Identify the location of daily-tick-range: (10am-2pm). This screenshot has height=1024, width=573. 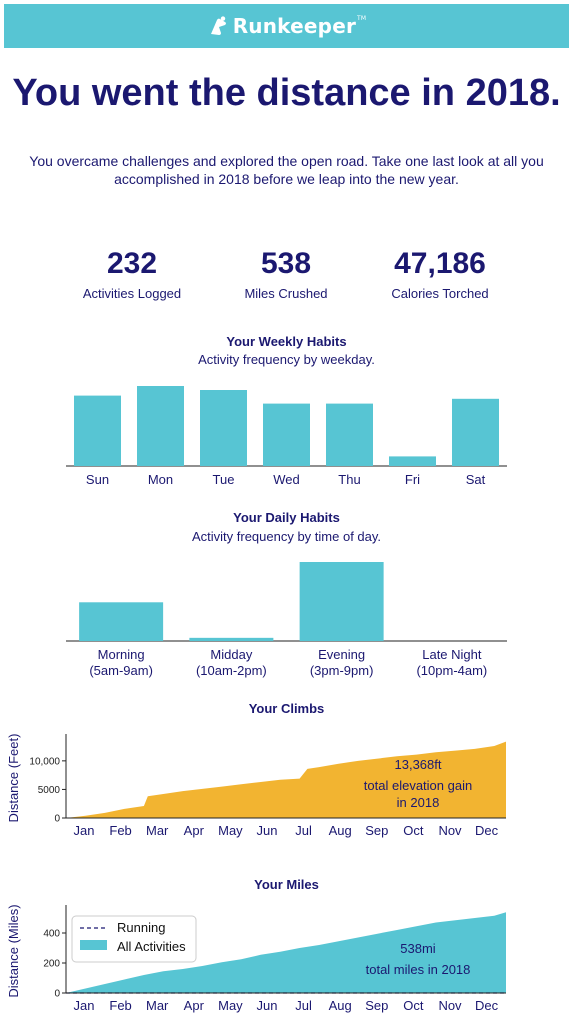
(231, 670).